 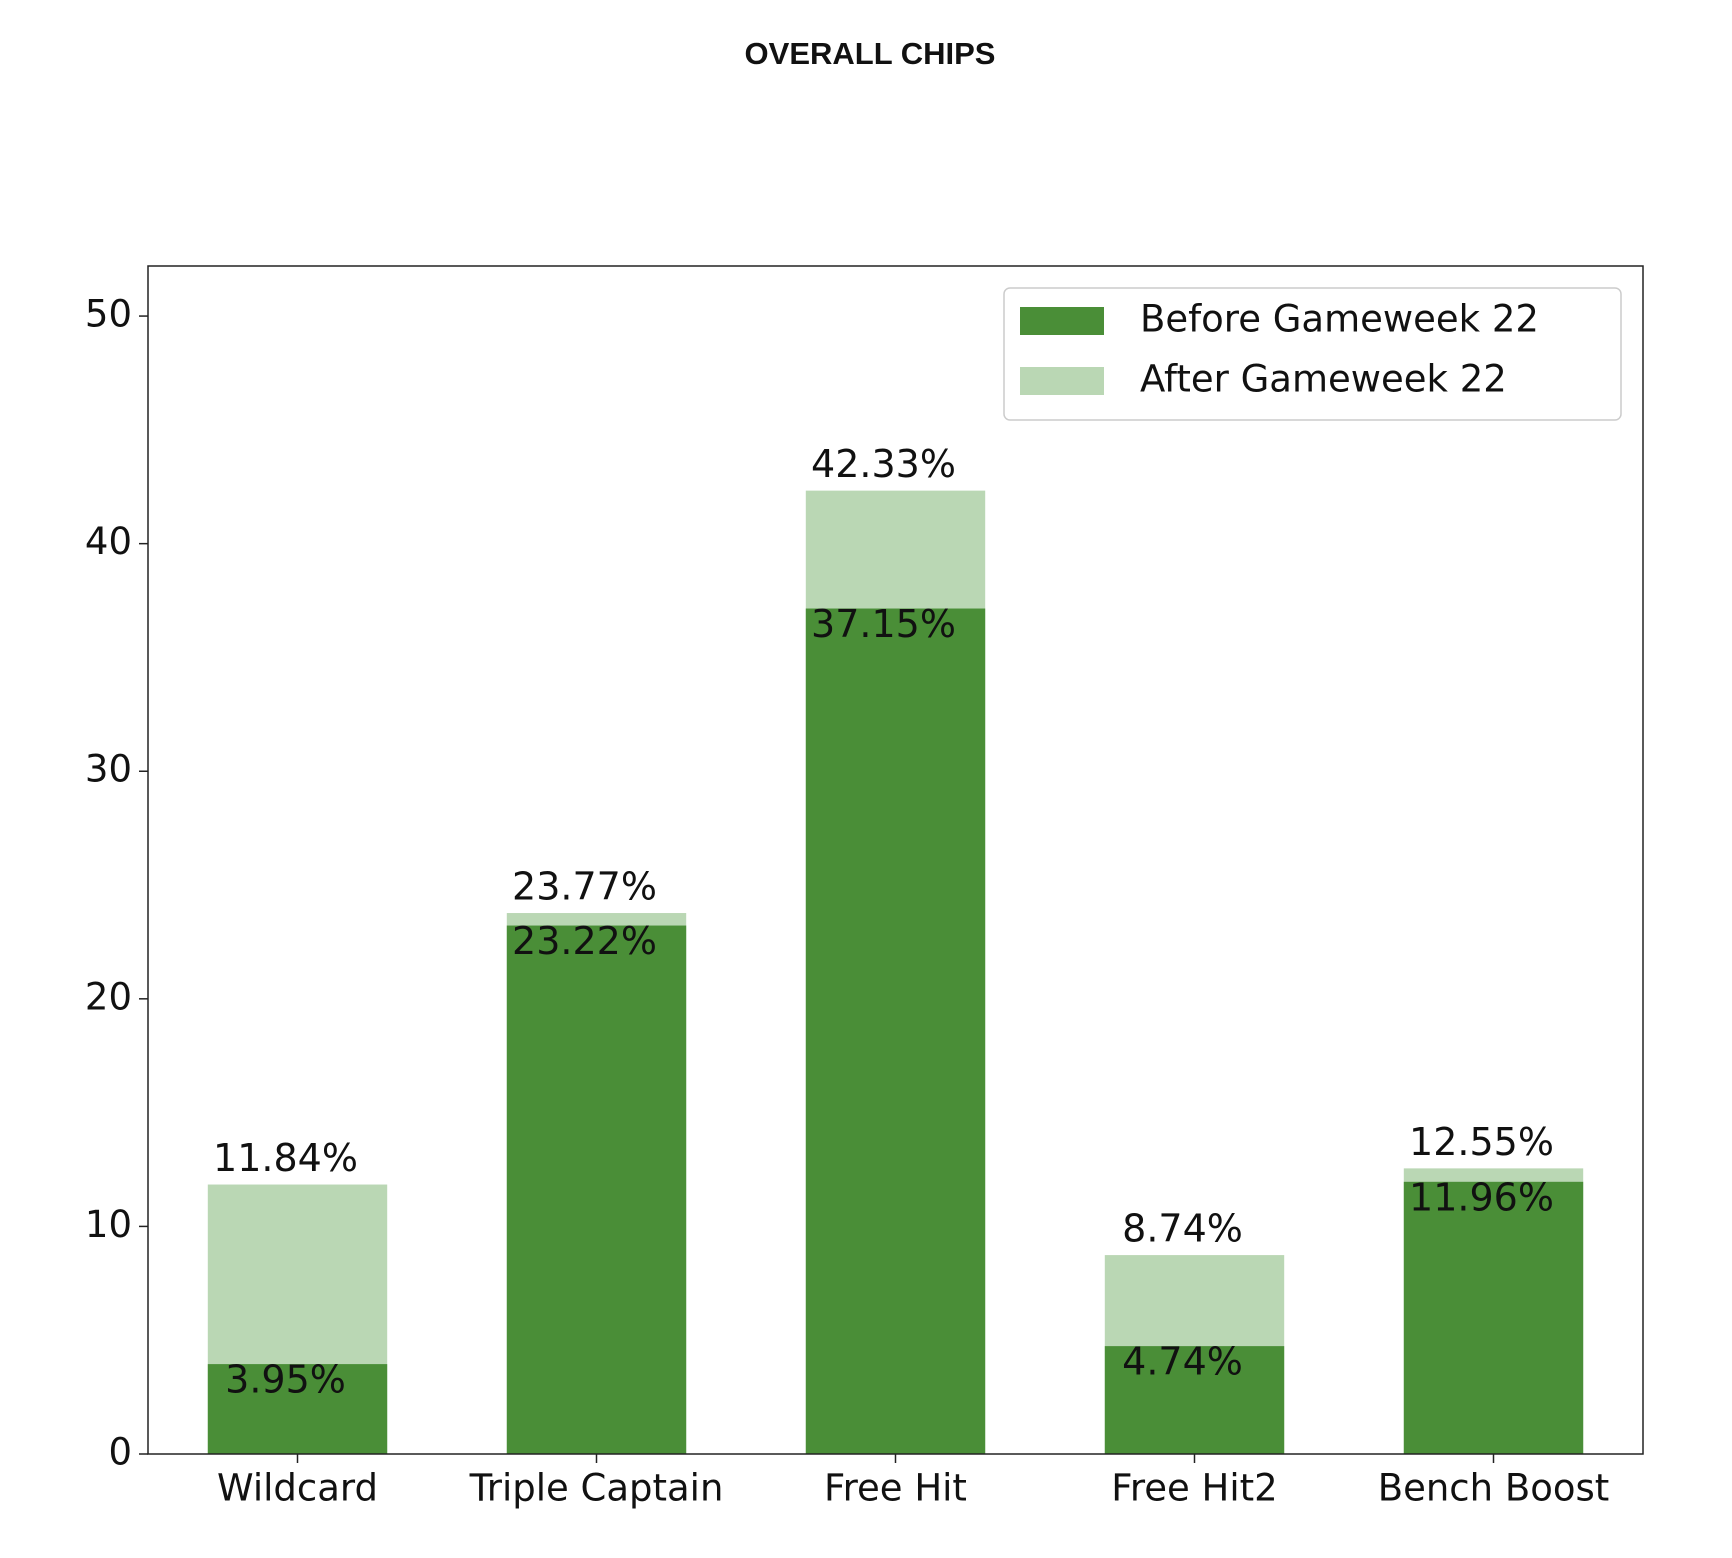 What do you see at coordinates (285, 1158) in the screenshot?
I see `value-label: 11.84%` at bounding box center [285, 1158].